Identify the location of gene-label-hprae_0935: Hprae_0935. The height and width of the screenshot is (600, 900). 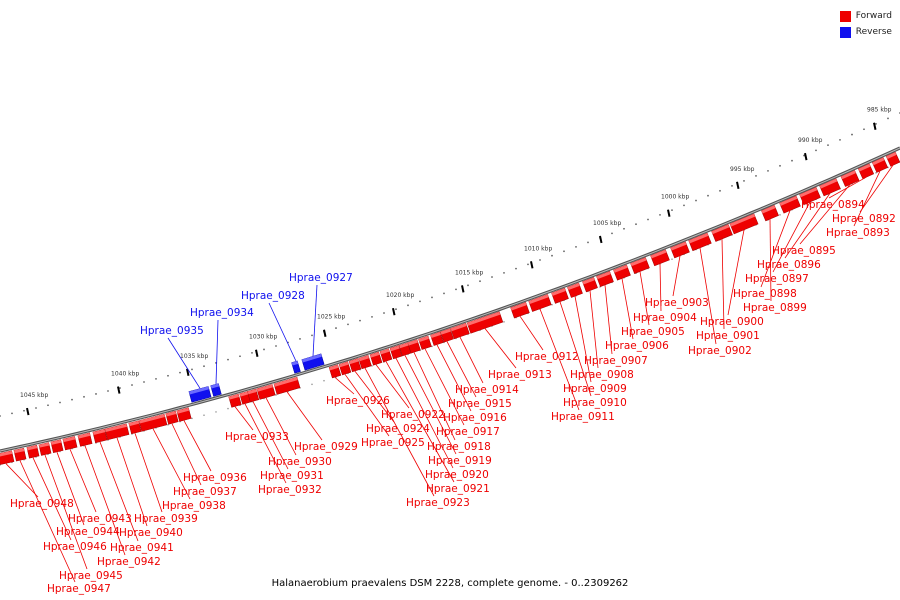
(172, 331).